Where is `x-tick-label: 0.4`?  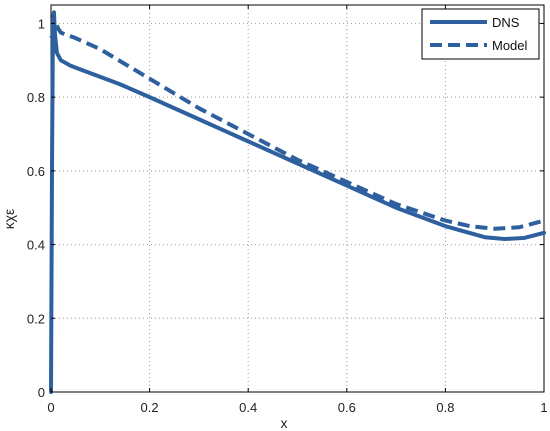 x-tick-label: 0.4 is located at coordinates (248, 407).